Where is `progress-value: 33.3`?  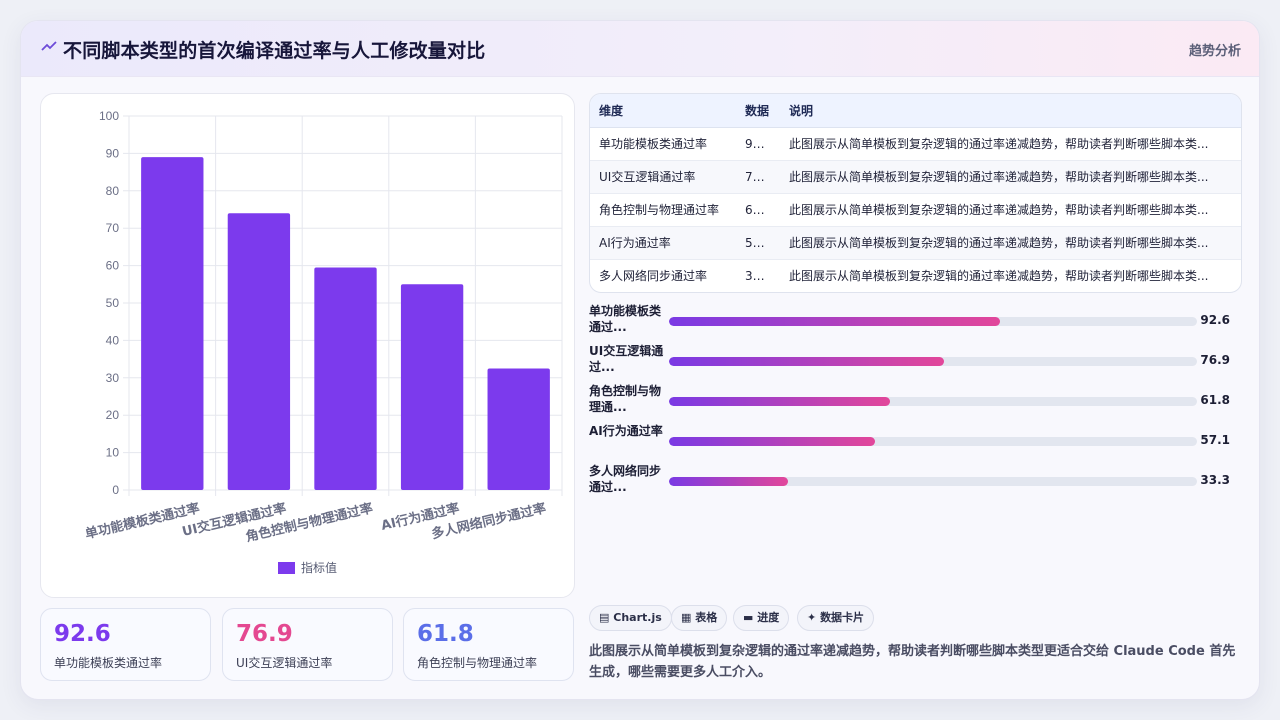
progress-value: 33.3 is located at coordinates (1215, 480).